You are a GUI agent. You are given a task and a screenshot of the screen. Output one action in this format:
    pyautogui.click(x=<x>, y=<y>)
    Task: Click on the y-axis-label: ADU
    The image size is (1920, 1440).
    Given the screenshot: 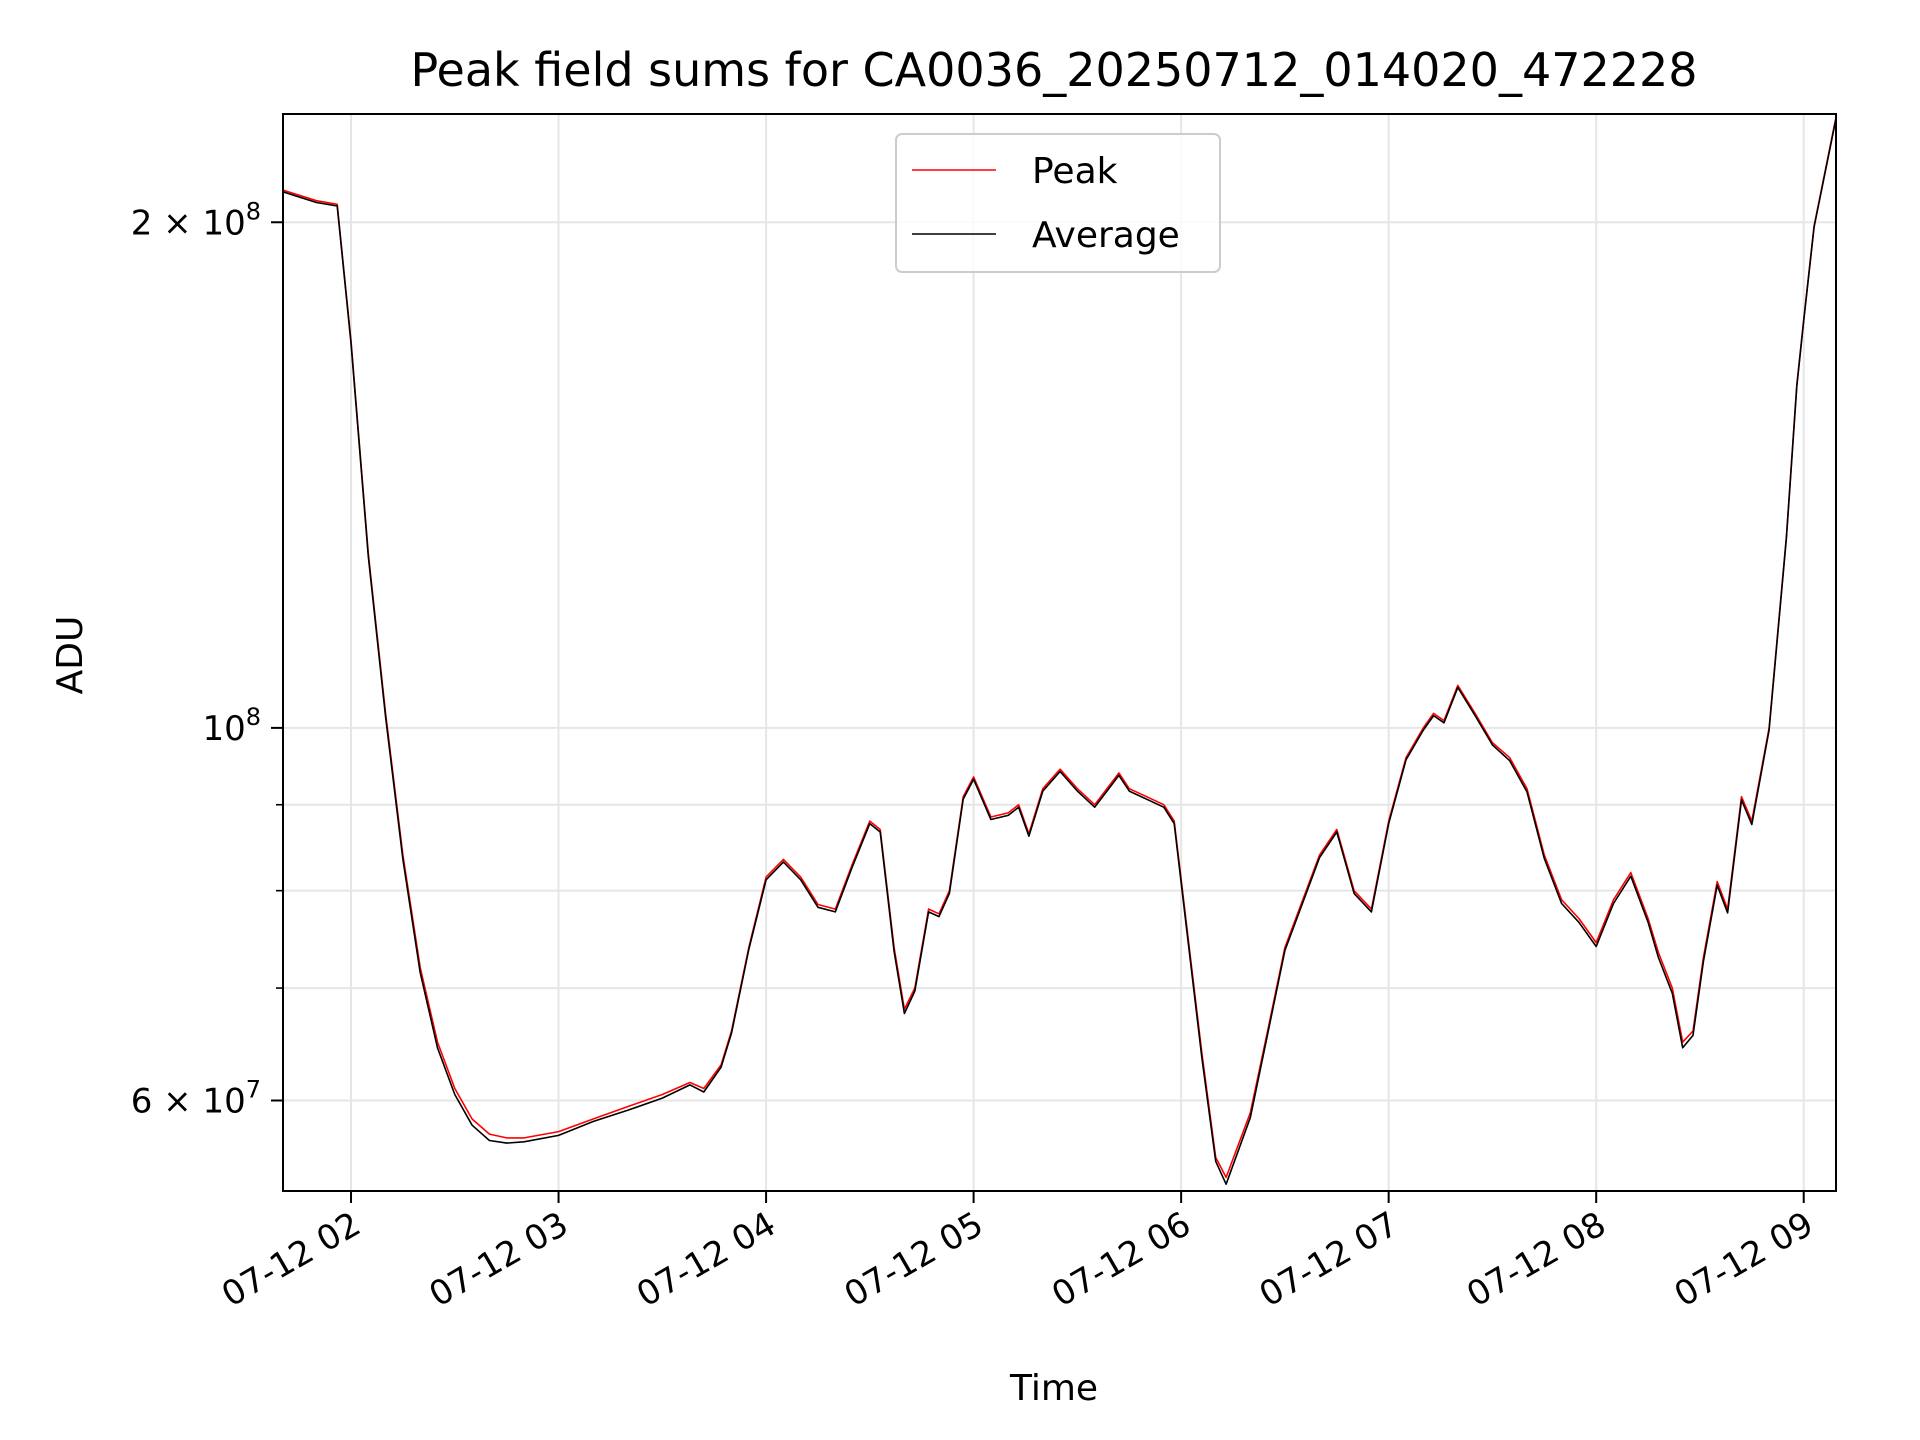 What is the action you would take?
    pyautogui.click(x=70, y=655)
    